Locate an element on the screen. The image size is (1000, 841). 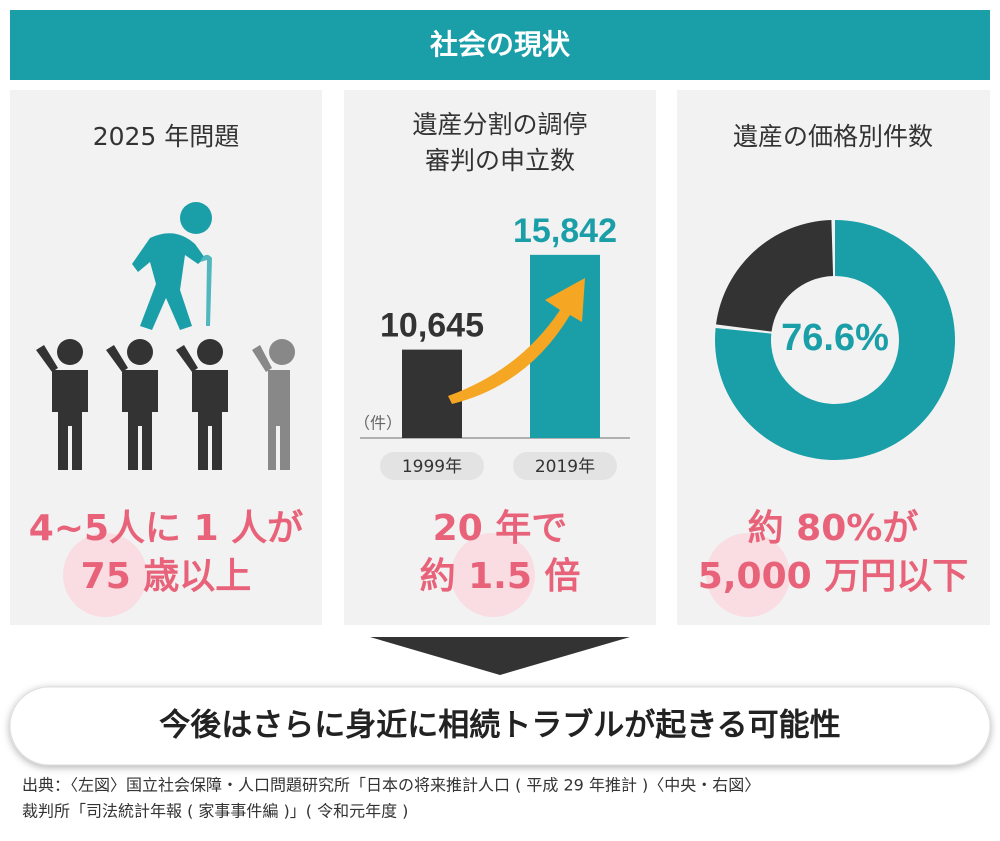
donut-segment is located at coordinates (835, 340).